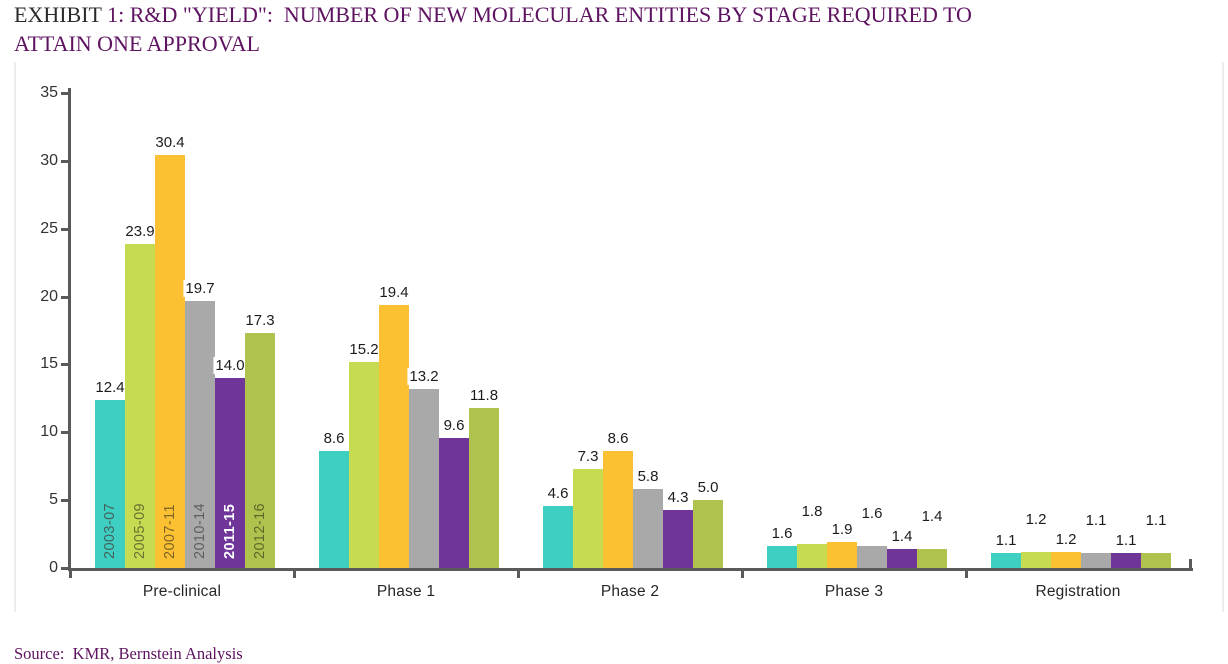 The height and width of the screenshot is (664, 1228). What do you see at coordinates (128, 653) in the screenshot?
I see `source-note: Source: KMR, Bernstein Analysis` at bounding box center [128, 653].